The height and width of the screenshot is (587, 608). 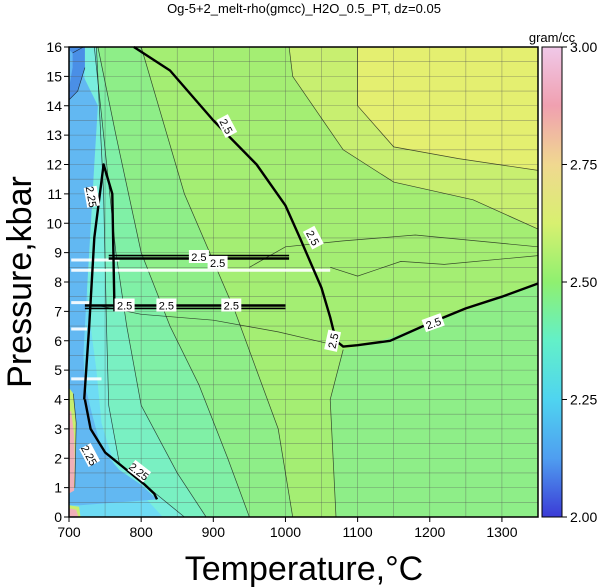 I want to click on x-tick-label: 1000, so click(x=285, y=532).